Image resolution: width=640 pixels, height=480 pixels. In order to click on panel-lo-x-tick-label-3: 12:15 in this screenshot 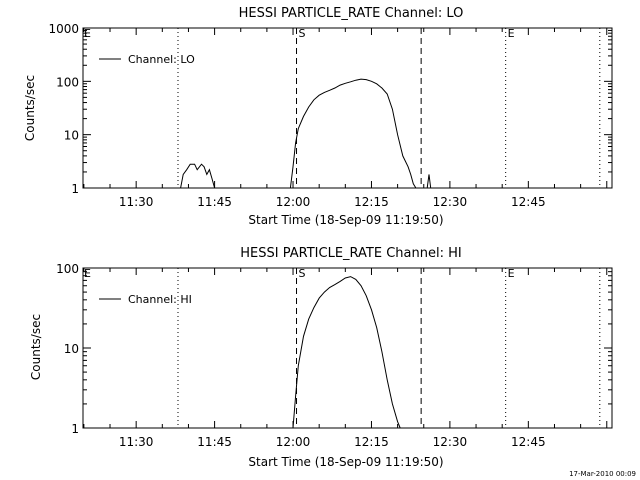, I will do `click(371, 202)`.